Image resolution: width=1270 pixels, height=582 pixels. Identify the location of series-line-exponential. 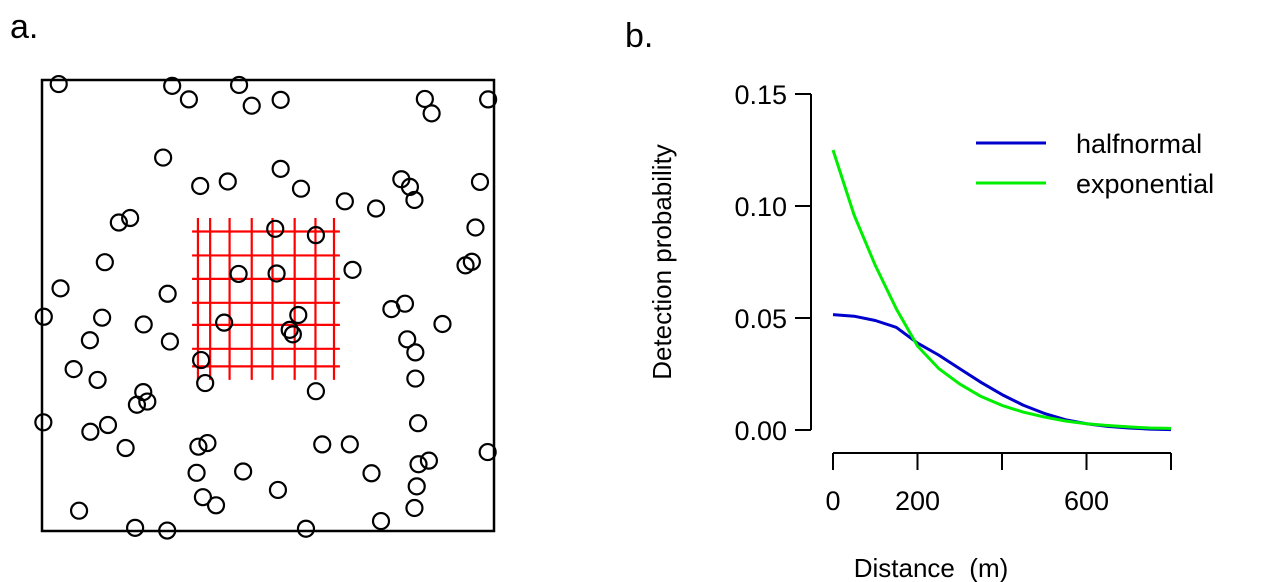
(1001, 289).